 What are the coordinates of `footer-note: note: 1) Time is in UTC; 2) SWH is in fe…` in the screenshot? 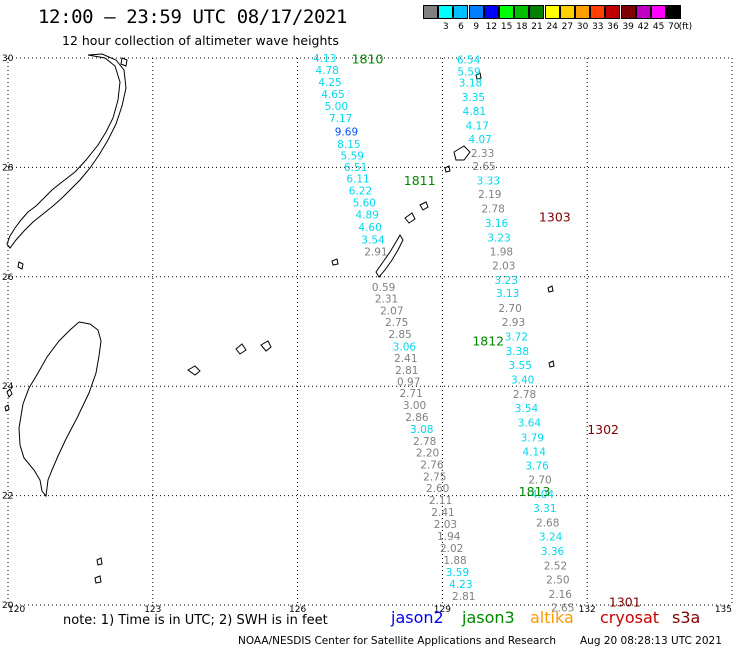 It's located at (195, 620).